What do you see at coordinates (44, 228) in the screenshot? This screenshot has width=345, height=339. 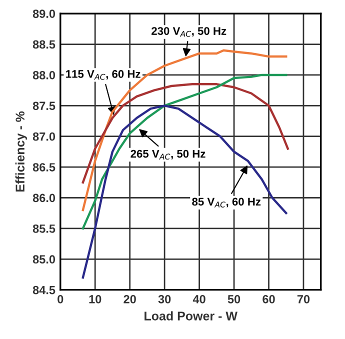 I see `y-tick-label: 85.5` at bounding box center [44, 228].